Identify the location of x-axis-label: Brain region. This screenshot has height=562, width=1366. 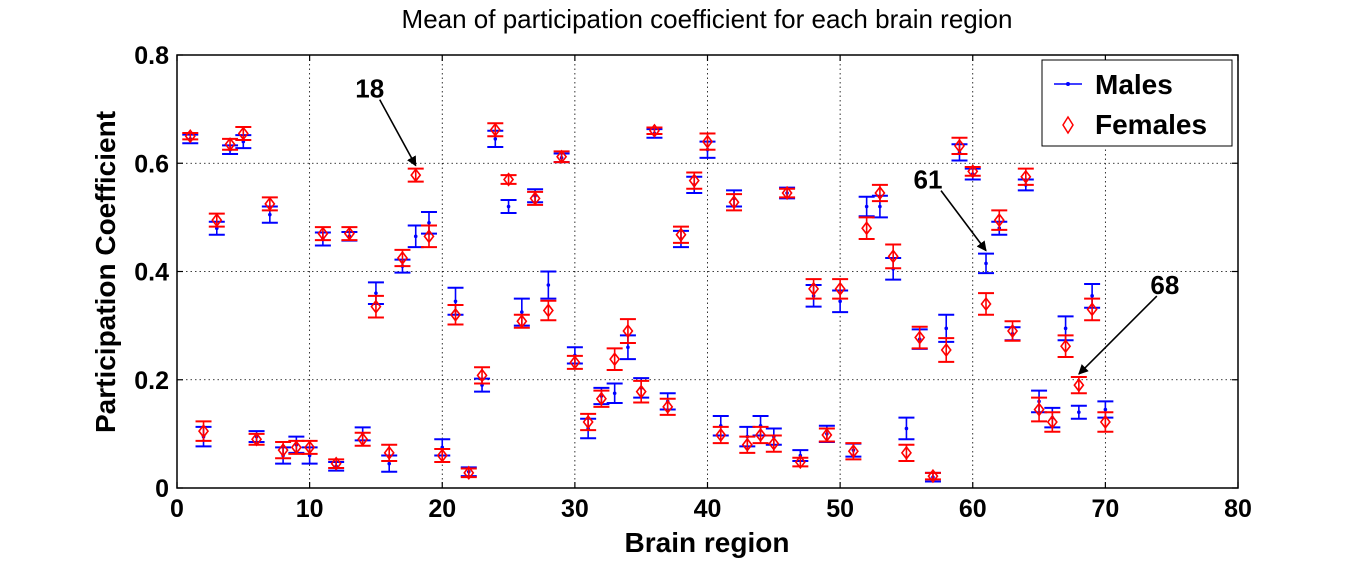
(707, 542).